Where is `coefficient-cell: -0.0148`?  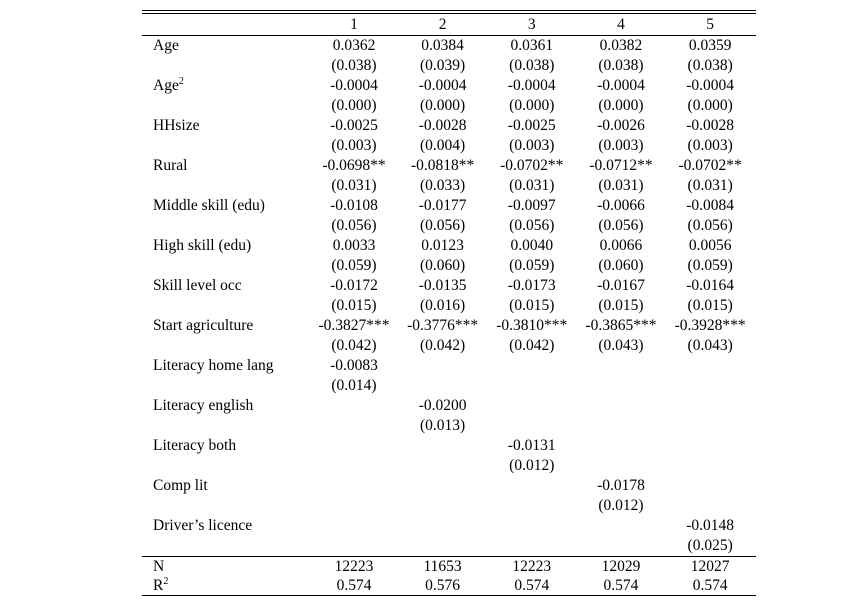 coefficient-cell: -0.0148 is located at coordinates (710, 525).